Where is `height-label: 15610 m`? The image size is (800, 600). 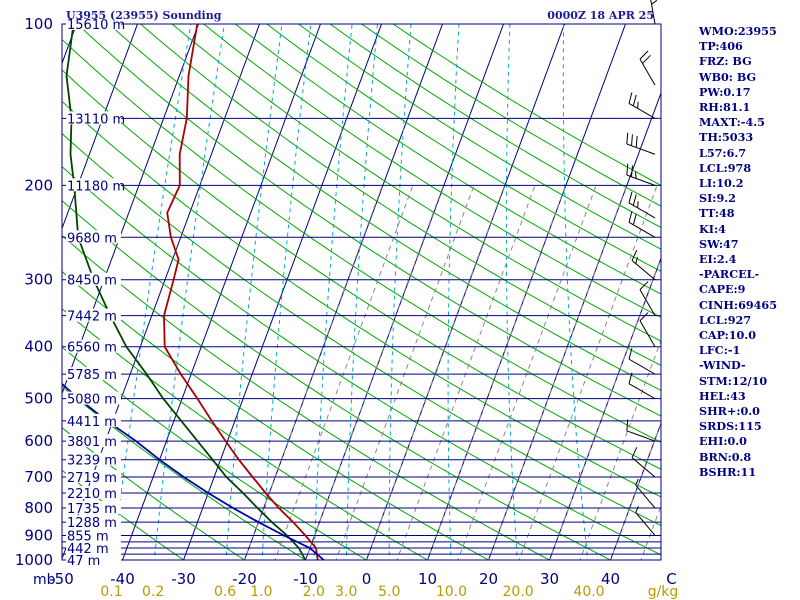 height-label: 15610 m is located at coordinates (96, 25).